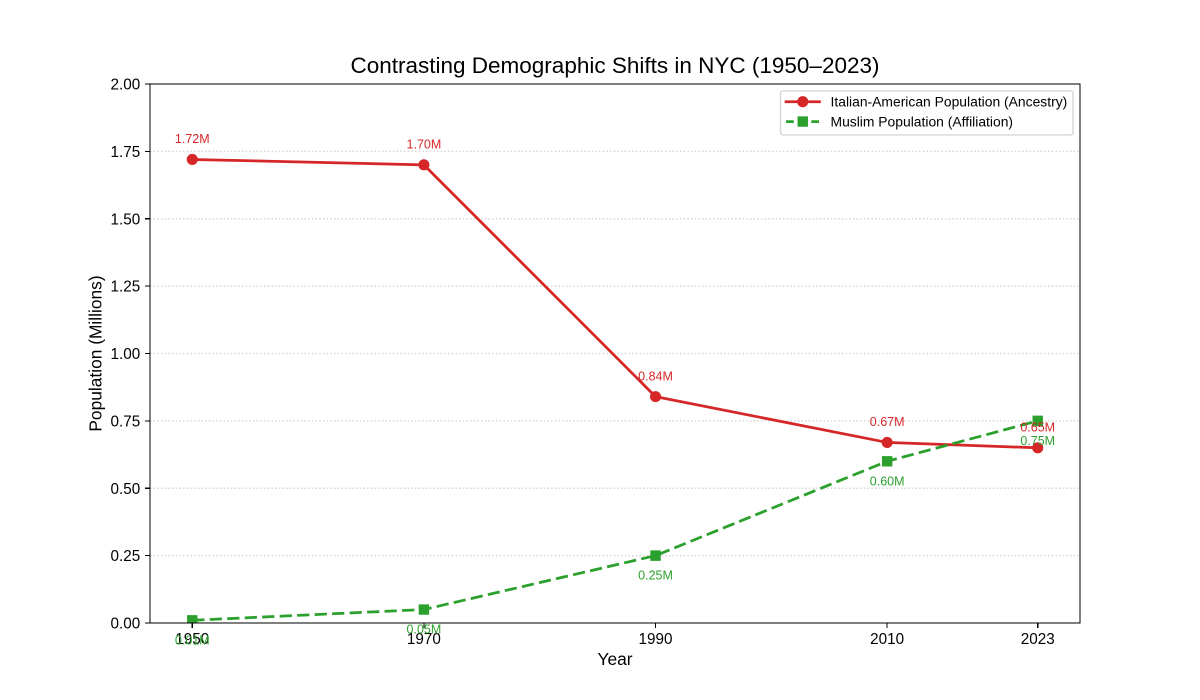 This screenshot has height=700, width=1200. I want to click on svg-text: Year, so click(614, 659).